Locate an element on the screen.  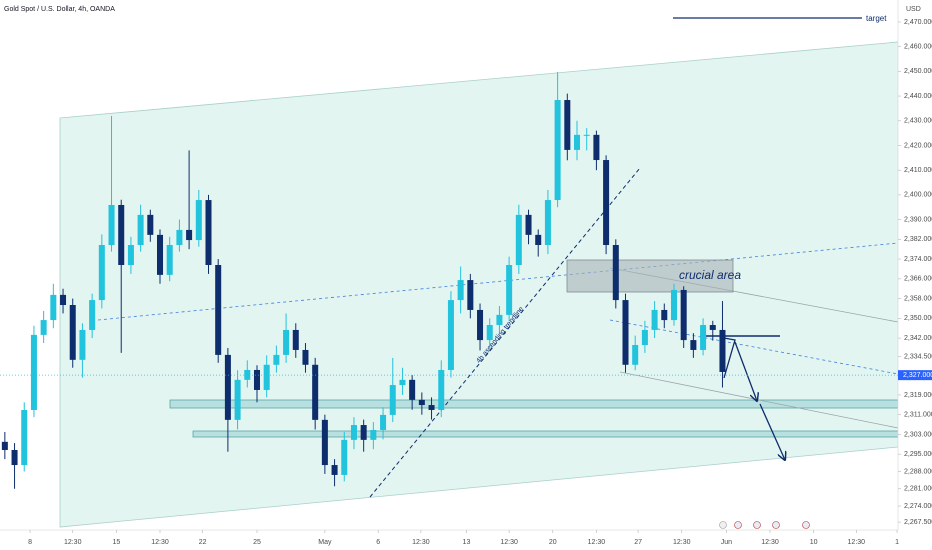
descending-midline is located at coordinates (754, 347).